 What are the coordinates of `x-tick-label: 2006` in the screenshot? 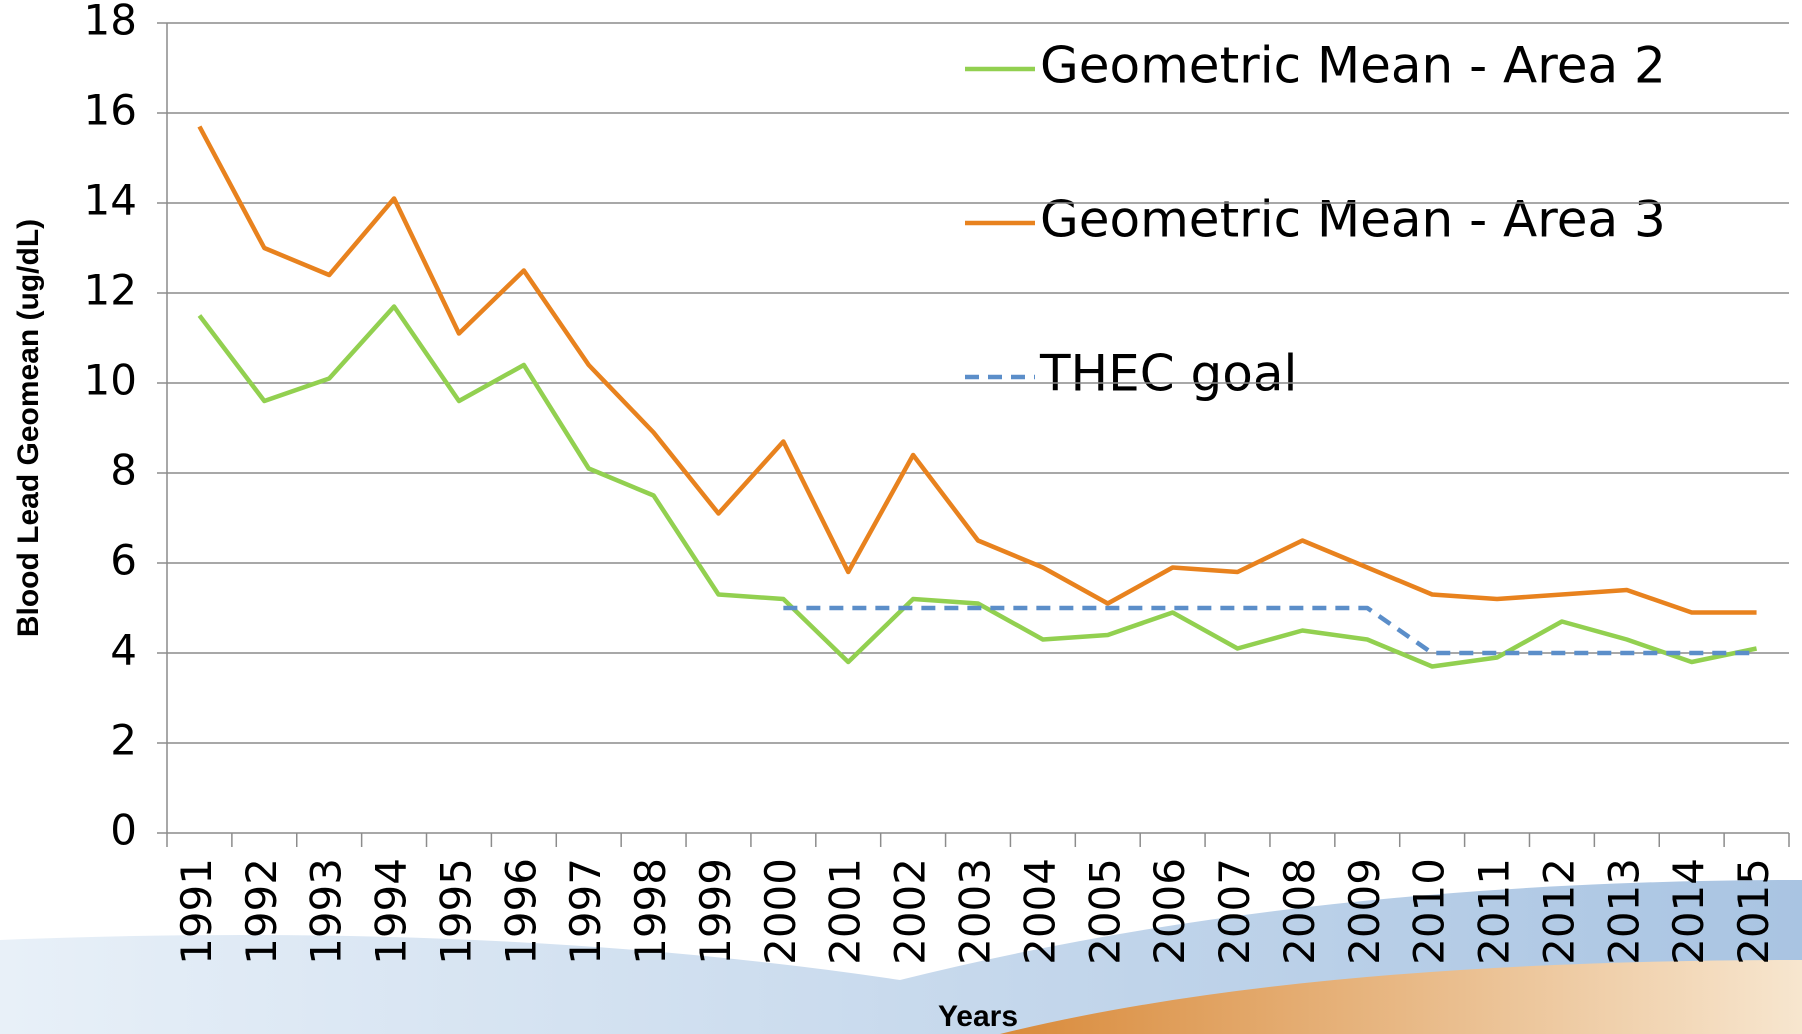 It's located at (1169, 911).